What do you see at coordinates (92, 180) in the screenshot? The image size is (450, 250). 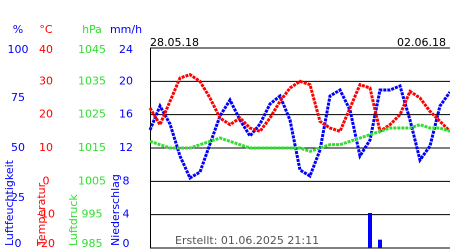 I see `y-tick-label: 1005` at bounding box center [92, 180].